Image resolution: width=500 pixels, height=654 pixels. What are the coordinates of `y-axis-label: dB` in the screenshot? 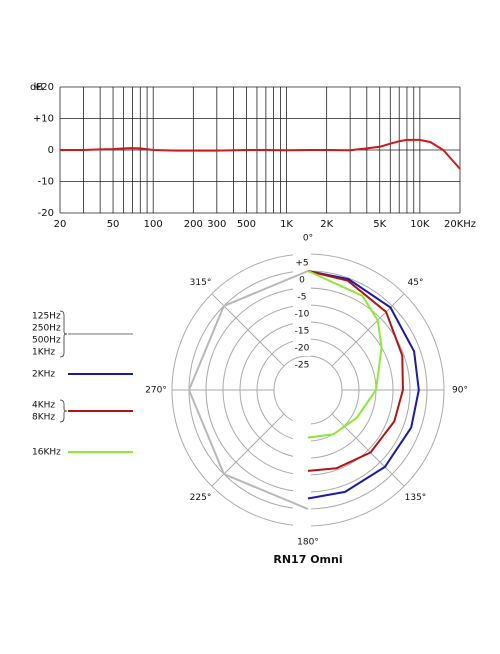 It's located at (36, 87).